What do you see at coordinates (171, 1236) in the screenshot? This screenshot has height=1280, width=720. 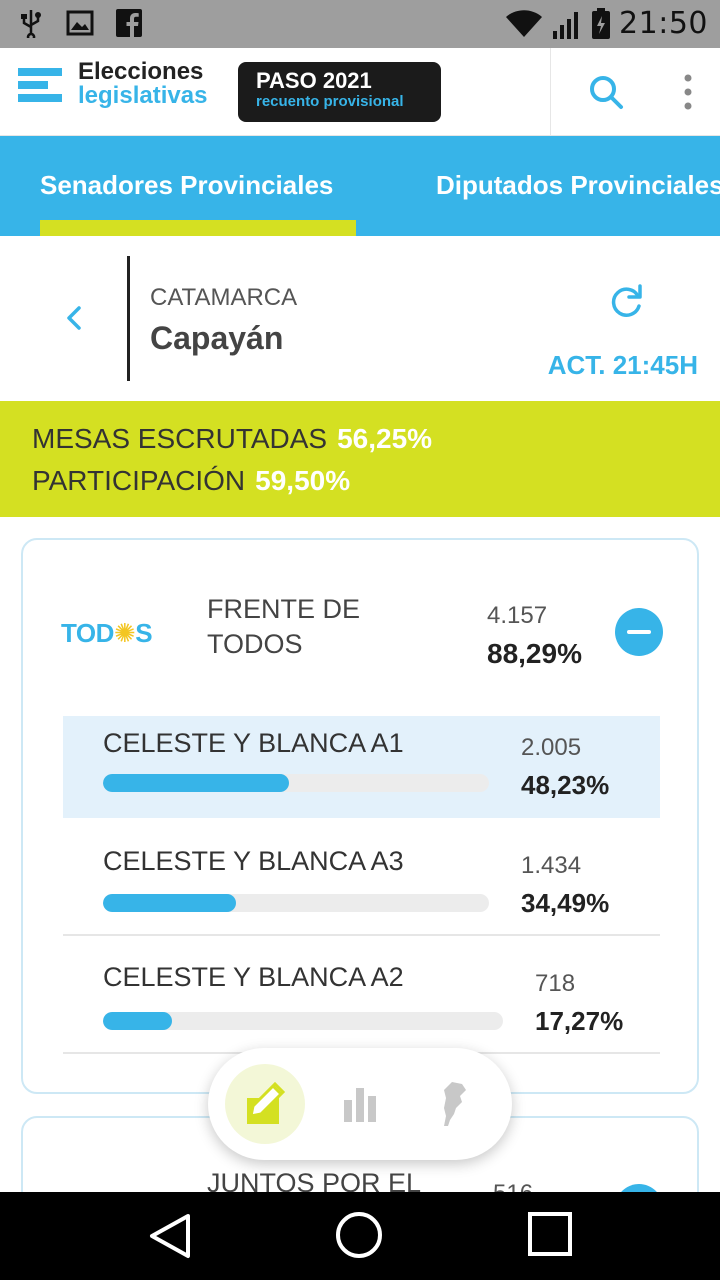 I see `back-icon` at bounding box center [171, 1236].